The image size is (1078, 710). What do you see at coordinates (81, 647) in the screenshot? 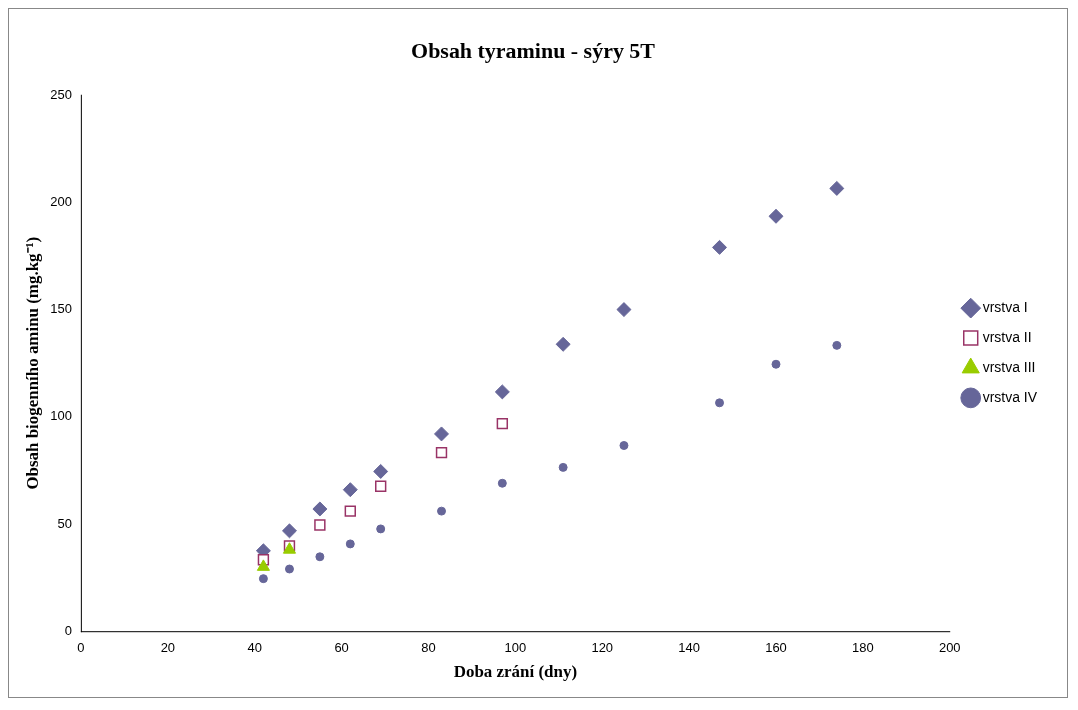
I see `x-tick-label: 0` at bounding box center [81, 647].